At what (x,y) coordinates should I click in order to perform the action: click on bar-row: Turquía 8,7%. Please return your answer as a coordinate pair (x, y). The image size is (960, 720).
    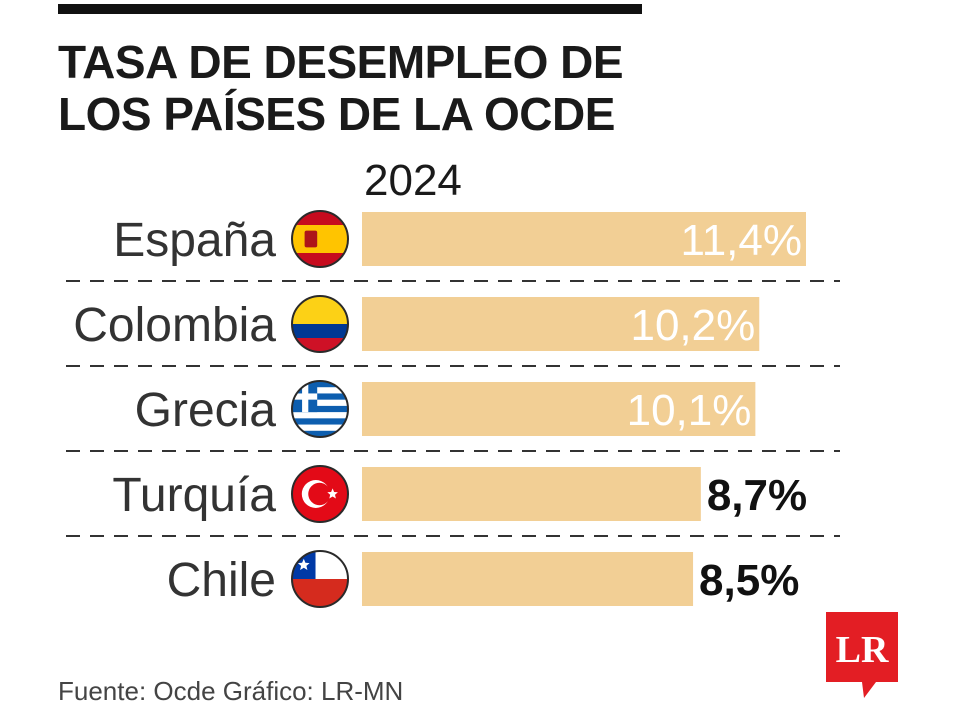
    Looking at the image, I should click on (459, 494).